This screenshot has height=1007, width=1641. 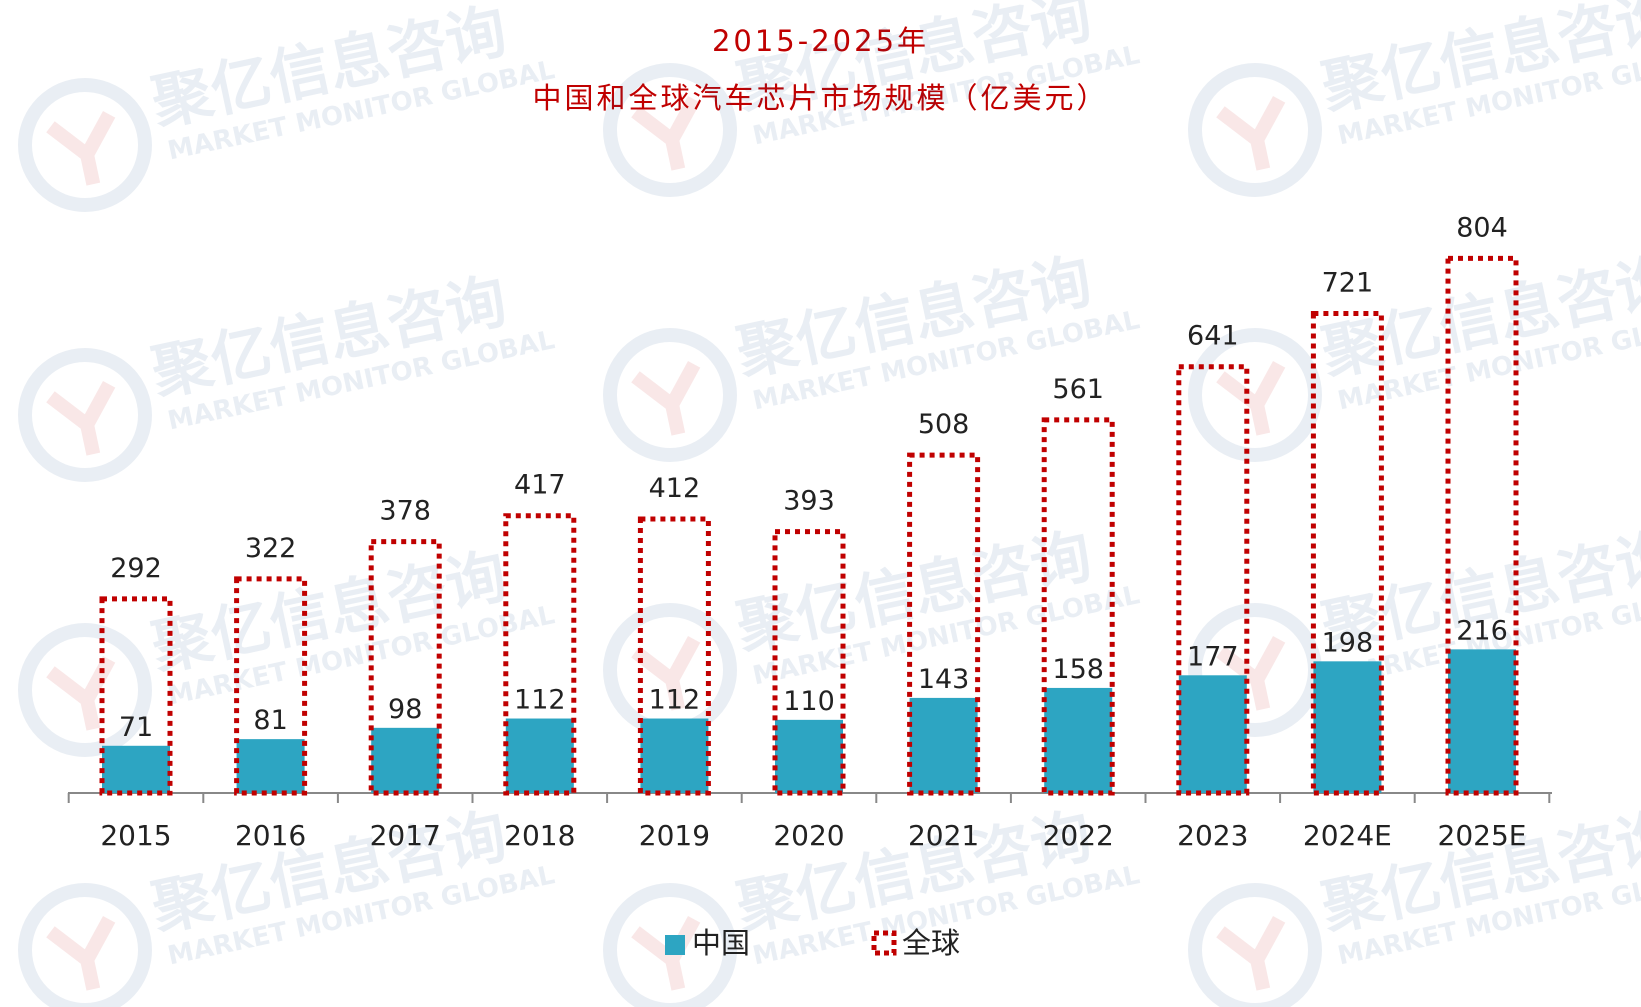 I want to click on legend: 中国 全球, so click(x=812, y=943).